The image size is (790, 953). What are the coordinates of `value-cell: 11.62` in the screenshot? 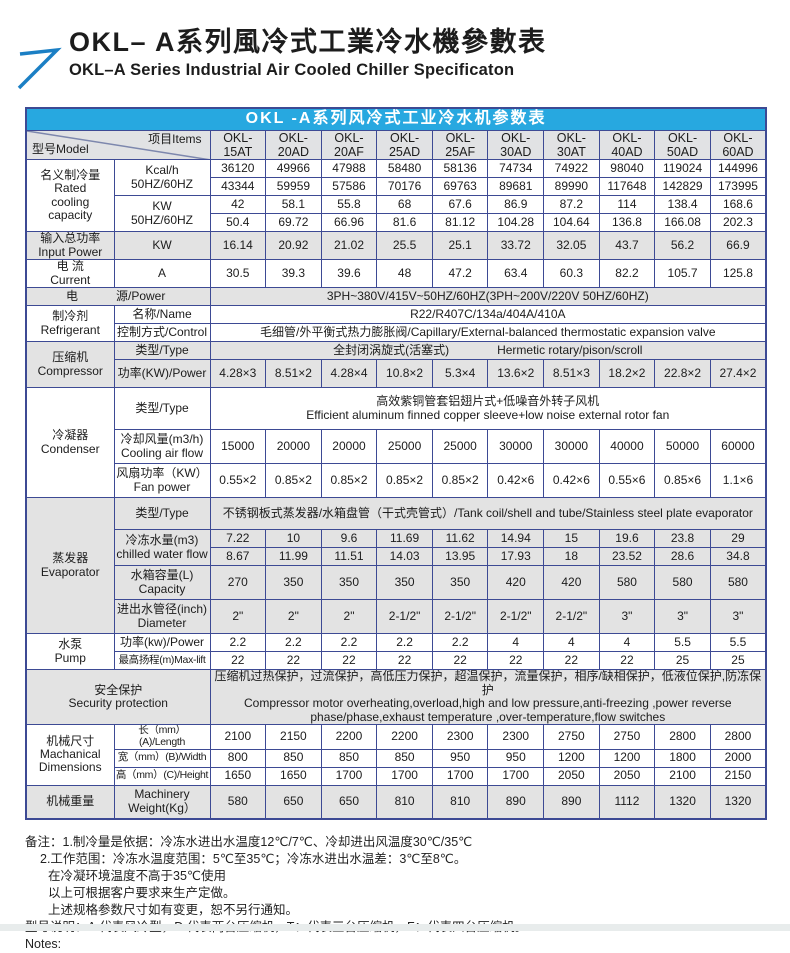 It's located at (460, 539).